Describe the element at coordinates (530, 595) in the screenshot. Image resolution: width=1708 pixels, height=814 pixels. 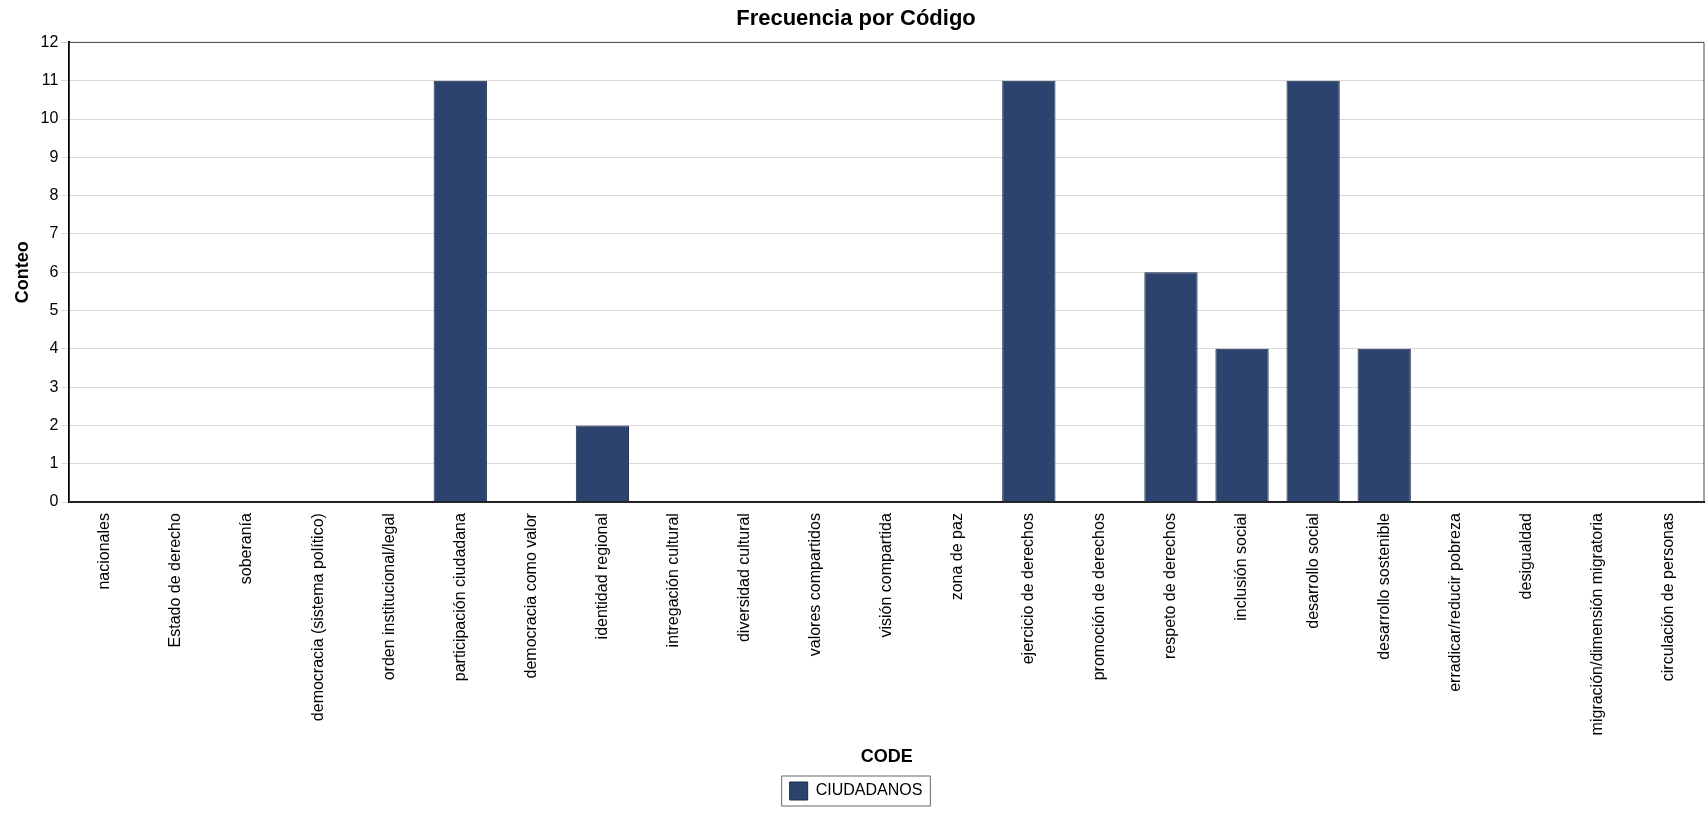
I see `x-tick-label: democracia como valor` at that location.